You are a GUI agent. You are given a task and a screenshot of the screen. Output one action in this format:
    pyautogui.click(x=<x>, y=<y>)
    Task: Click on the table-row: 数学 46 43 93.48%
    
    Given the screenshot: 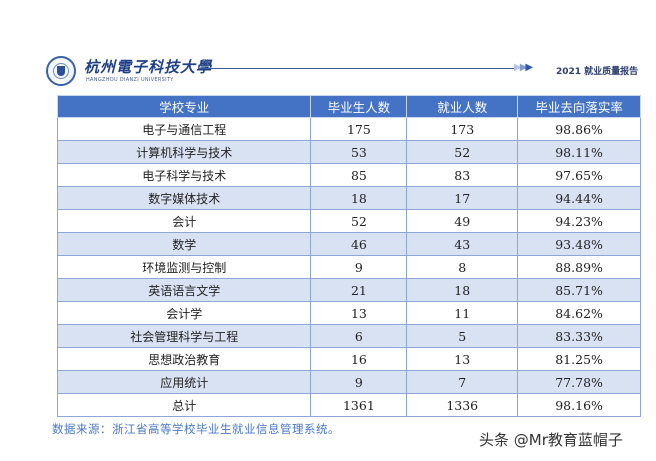 What is the action you would take?
    pyautogui.click(x=348, y=244)
    